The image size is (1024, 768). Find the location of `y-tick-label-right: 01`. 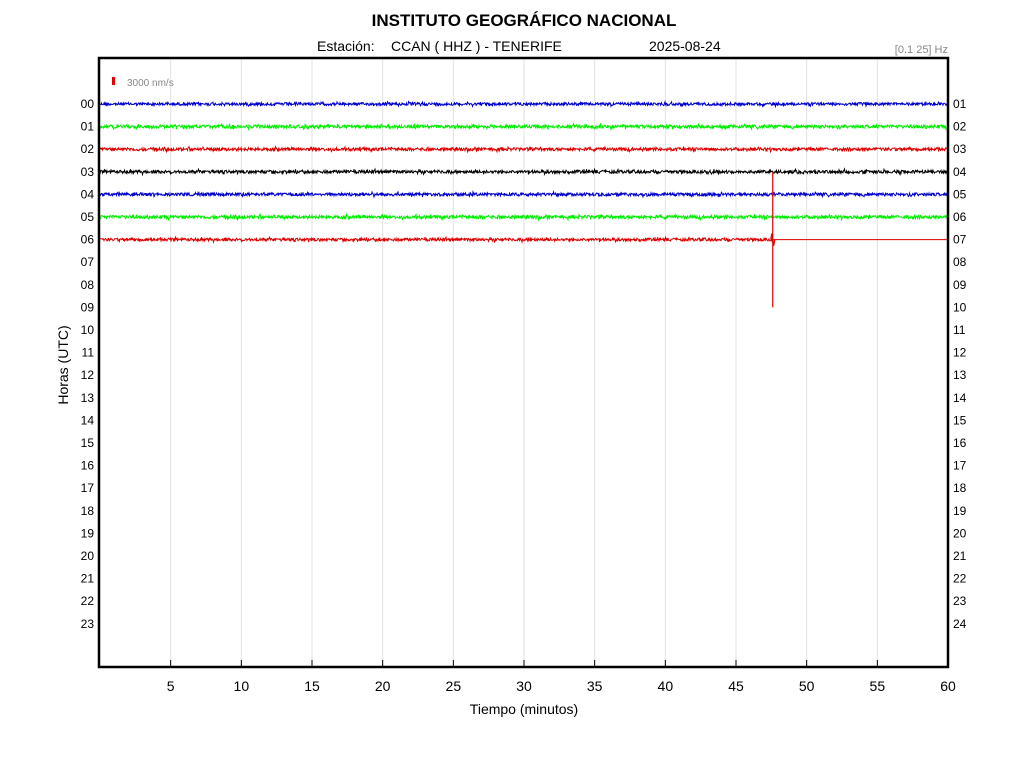

y-tick-label-right: 01 is located at coordinates (960, 104).